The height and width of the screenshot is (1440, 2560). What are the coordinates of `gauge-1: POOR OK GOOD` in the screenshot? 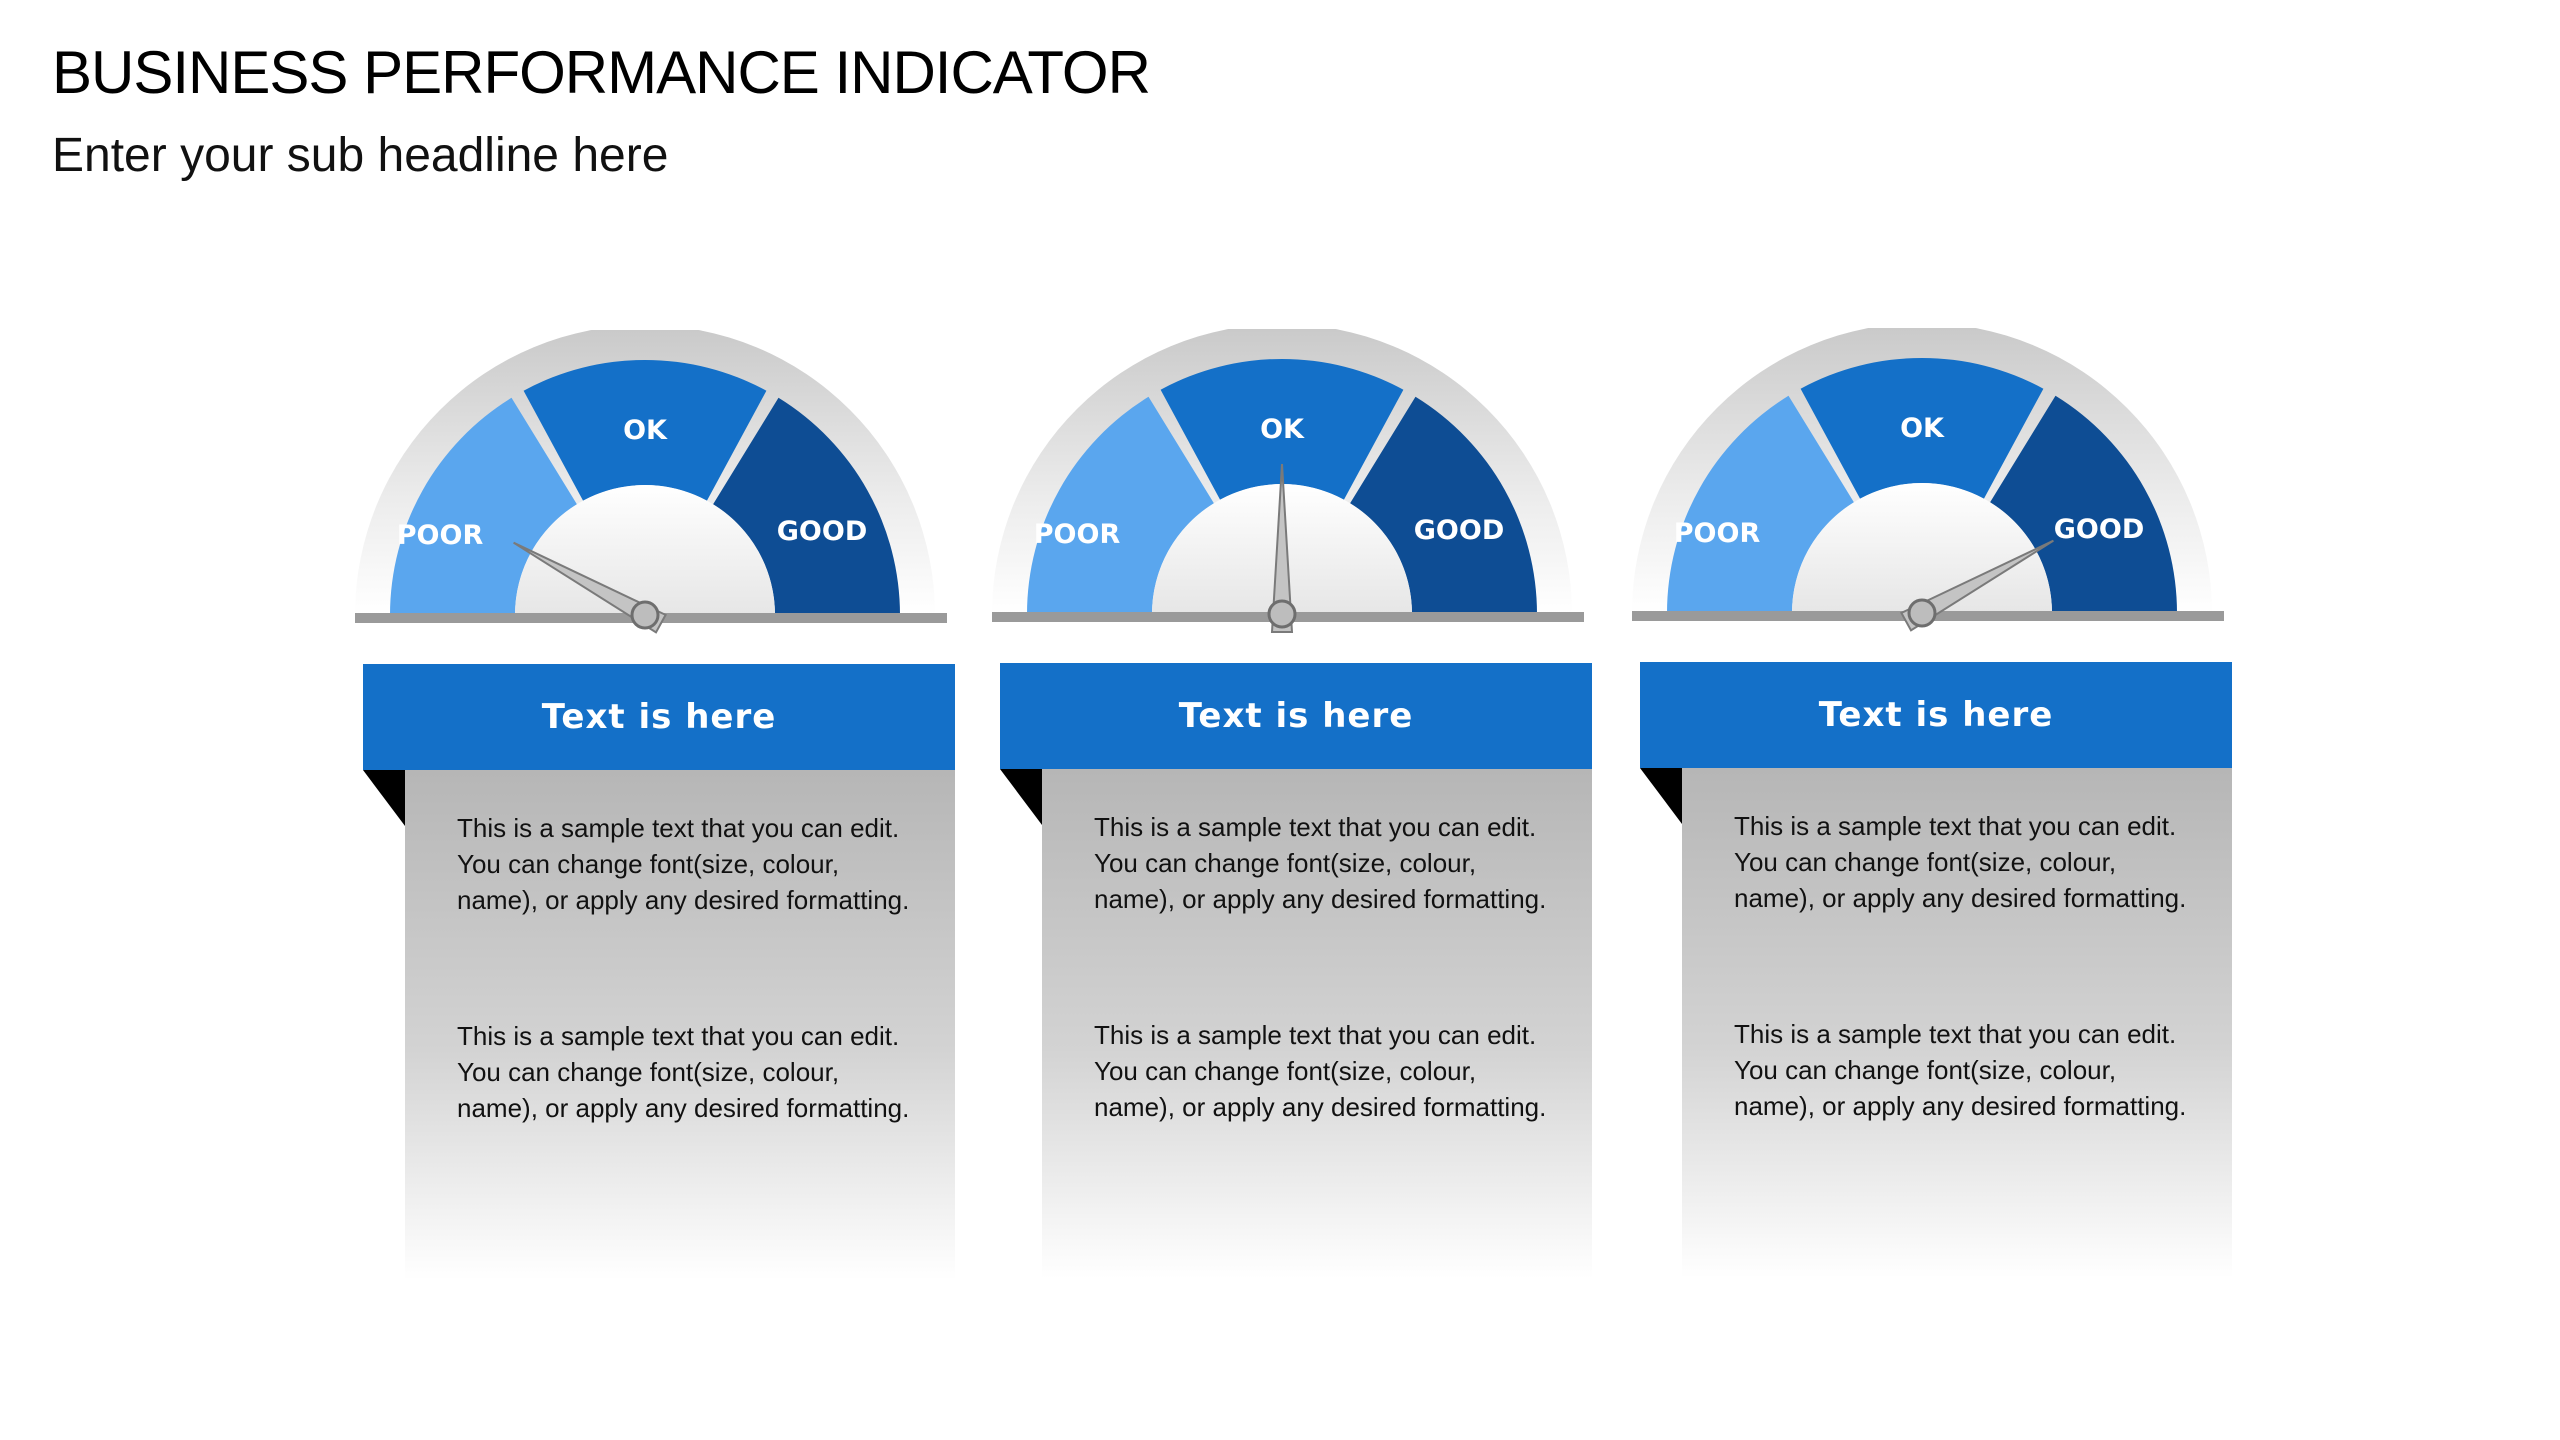 It's located at (651, 482).